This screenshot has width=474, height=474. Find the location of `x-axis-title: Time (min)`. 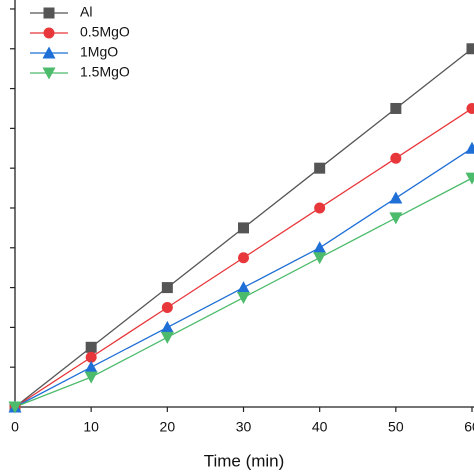

x-axis-title: Time (min) is located at coordinates (244, 460).